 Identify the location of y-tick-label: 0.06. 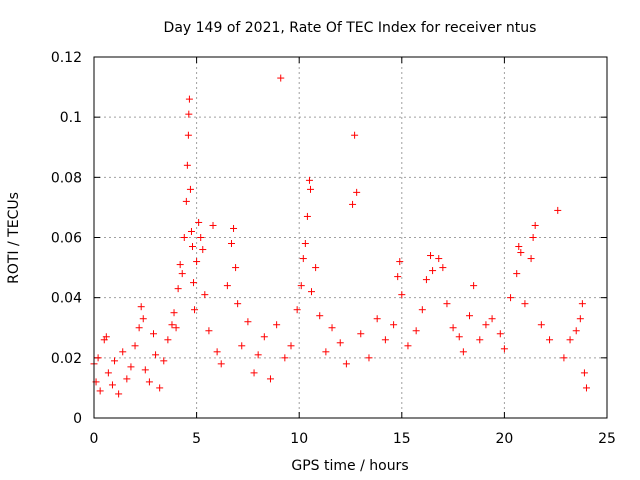
(66, 239).